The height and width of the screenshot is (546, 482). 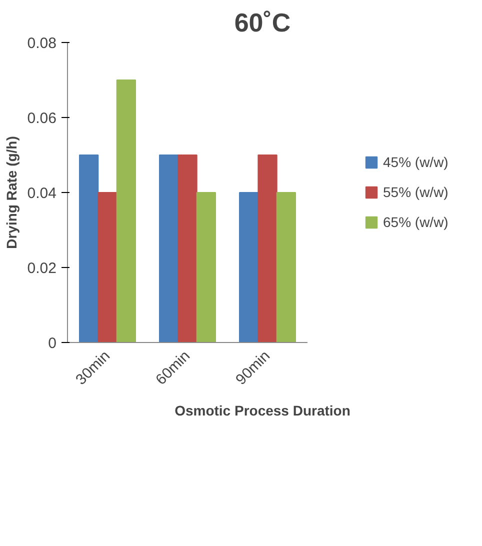 I want to click on y-tick-label: 0, so click(x=52, y=343).